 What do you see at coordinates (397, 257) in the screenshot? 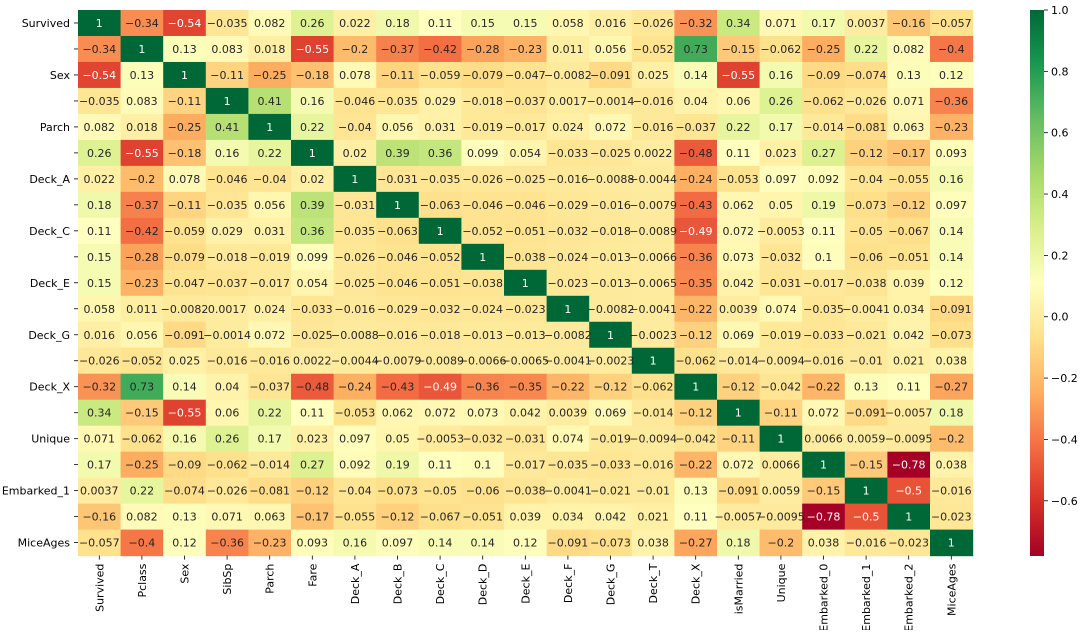
I see `cell-value-label: −0.046` at bounding box center [397, 257].